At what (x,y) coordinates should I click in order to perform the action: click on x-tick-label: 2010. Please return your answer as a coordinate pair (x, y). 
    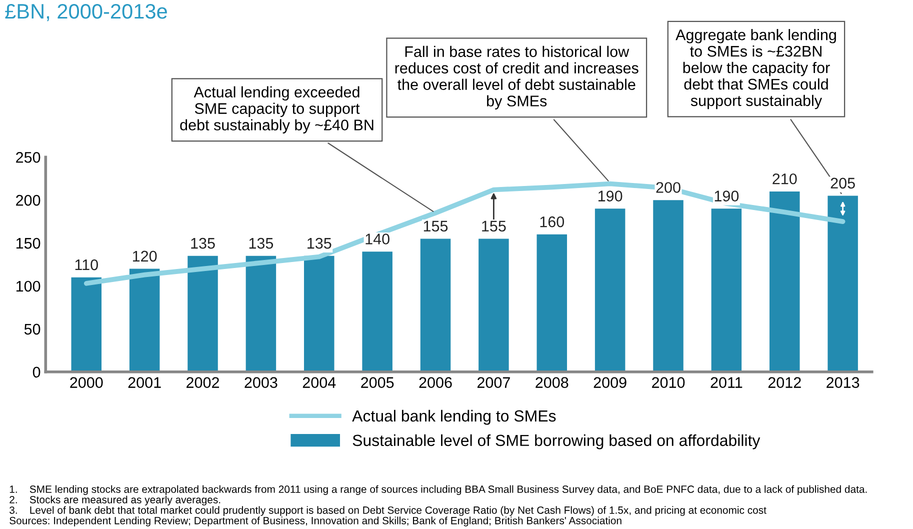
    Looking at the image, I should click on (668, 382).